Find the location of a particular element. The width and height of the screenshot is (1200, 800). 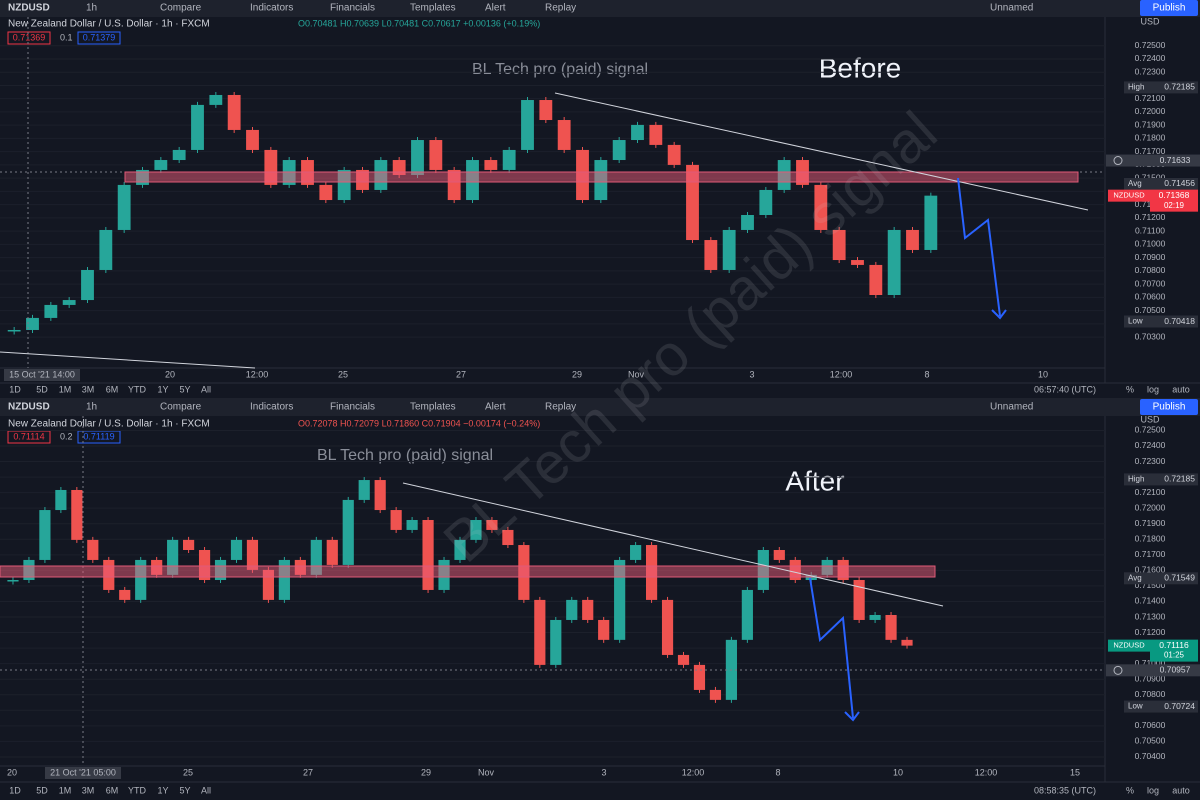

sell-box is located at coordinates (29, 38).